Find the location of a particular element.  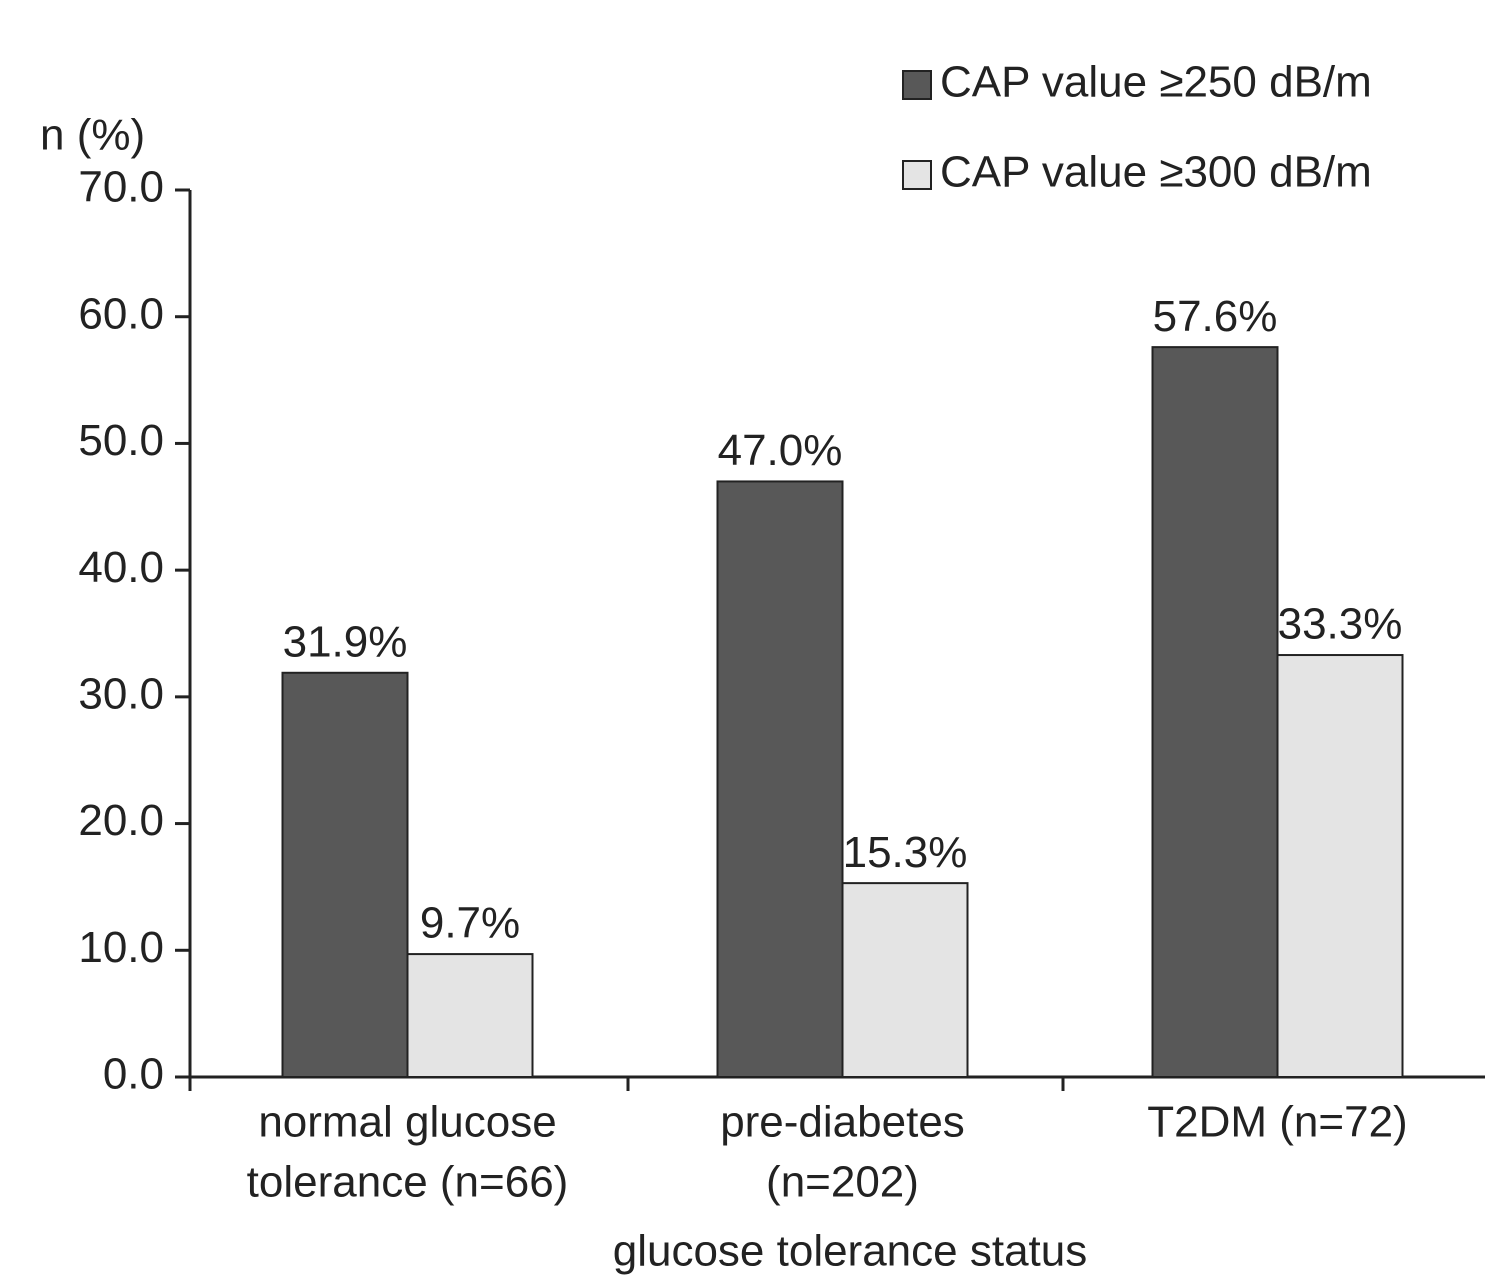

x-tick-label: (n=202) is located at coordinates (842, 1182).